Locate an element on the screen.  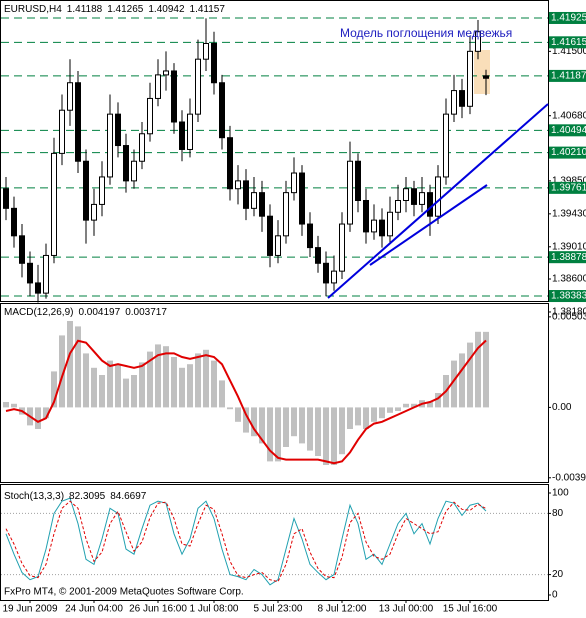
level-label: 1.41187 is located at coordinates (568, 76).